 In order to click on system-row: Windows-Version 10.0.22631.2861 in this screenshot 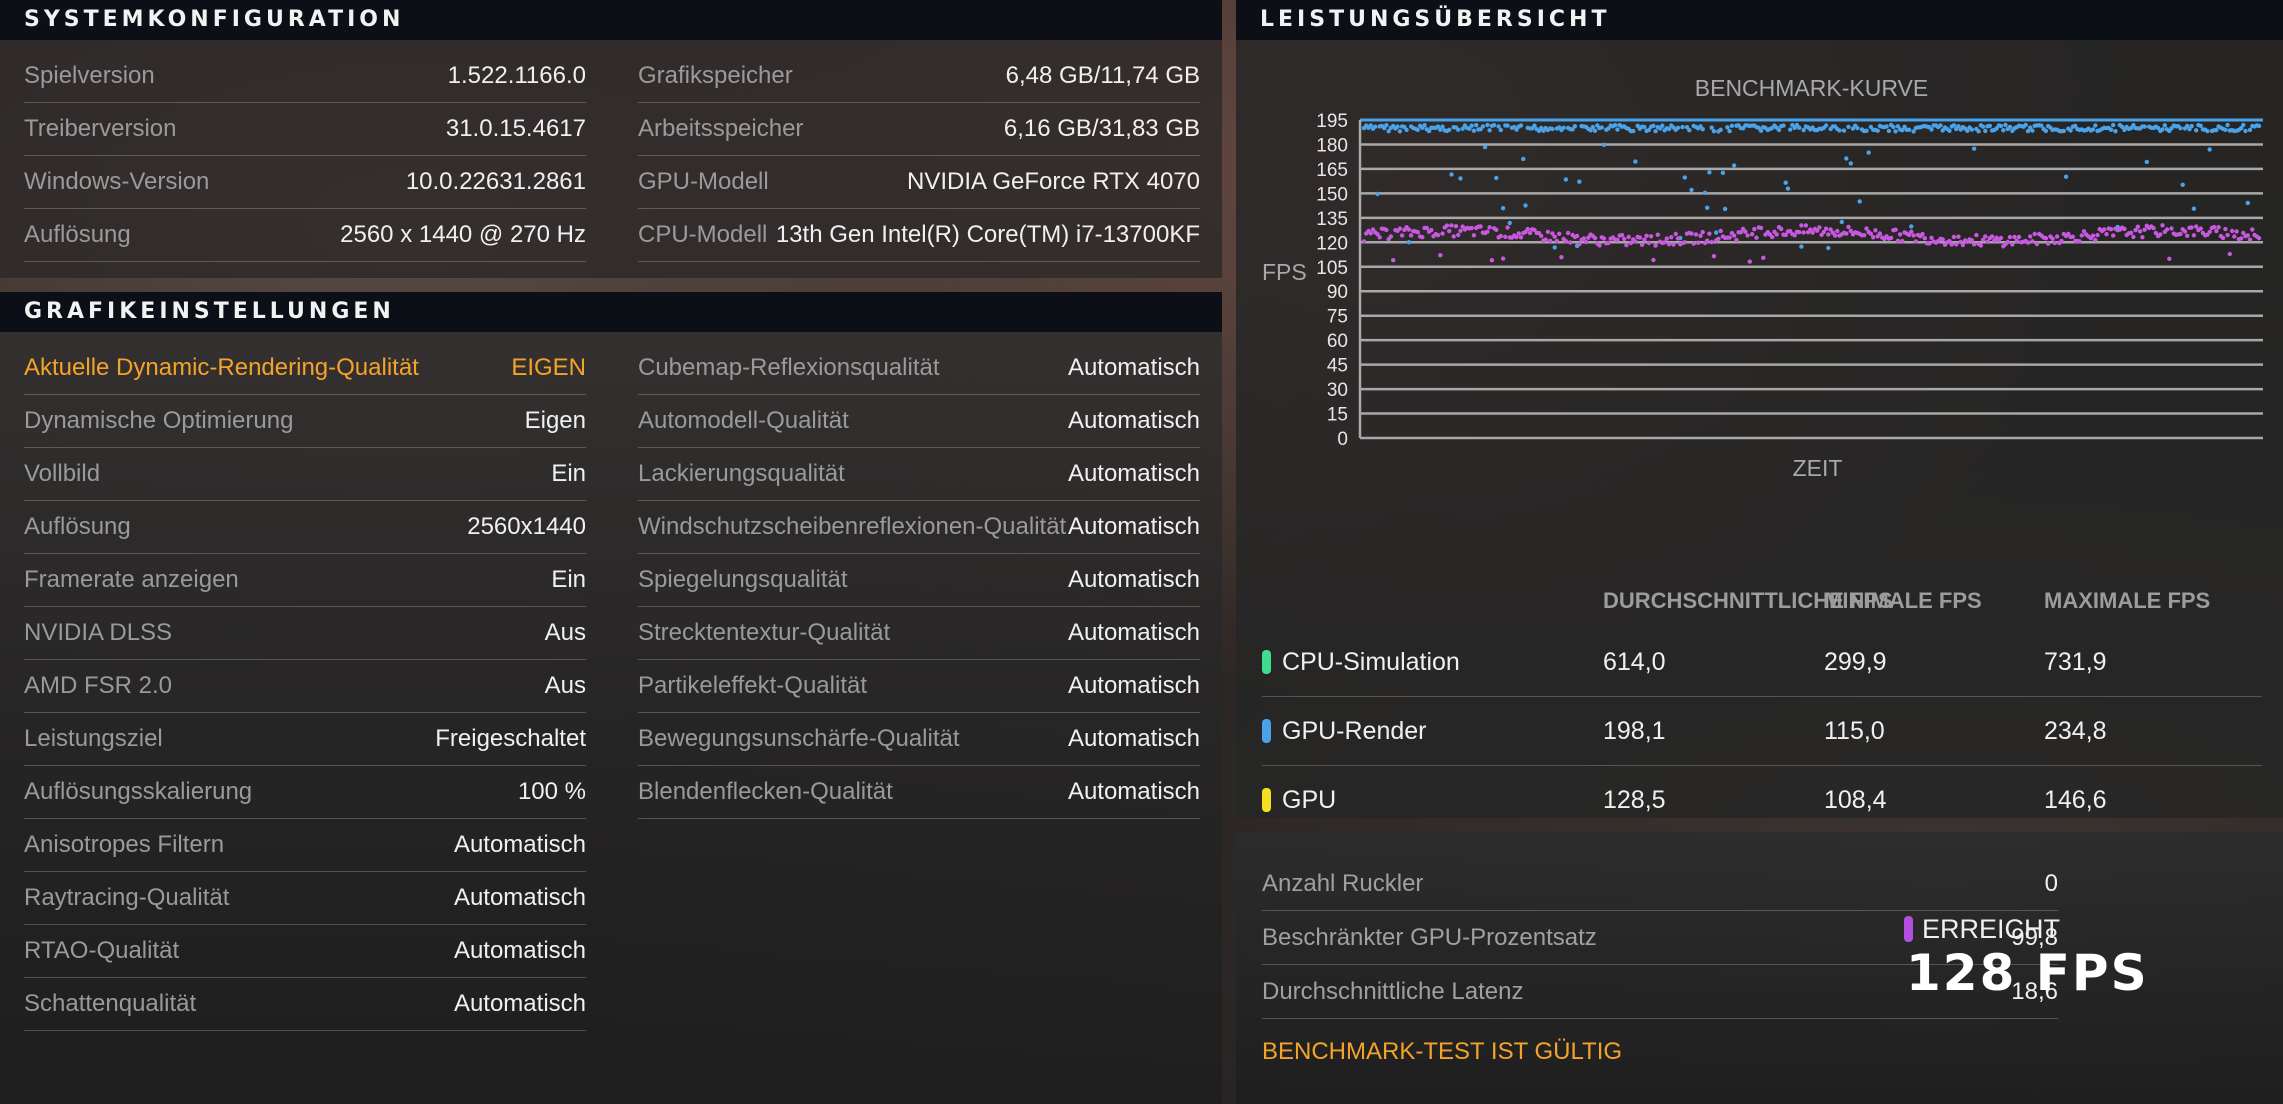, I will do `click(305, 182)`.